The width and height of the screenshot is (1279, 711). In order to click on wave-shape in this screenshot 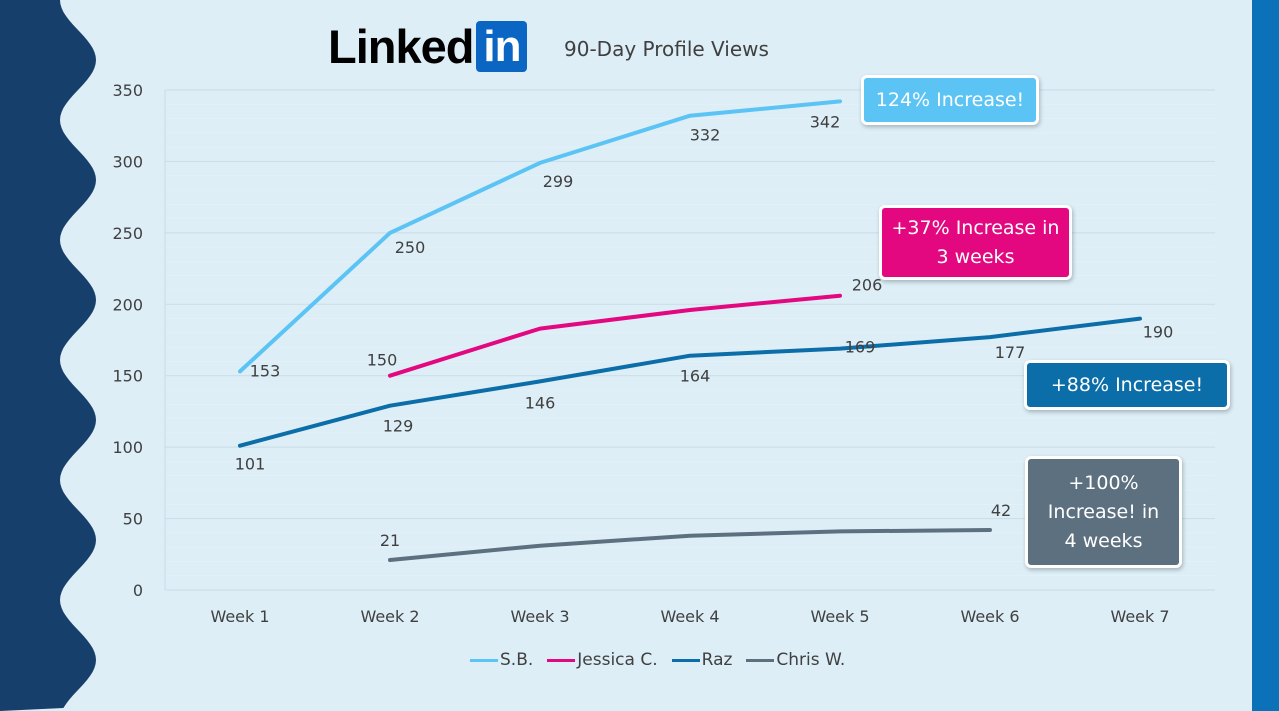, I will do `click(48, 355)`.